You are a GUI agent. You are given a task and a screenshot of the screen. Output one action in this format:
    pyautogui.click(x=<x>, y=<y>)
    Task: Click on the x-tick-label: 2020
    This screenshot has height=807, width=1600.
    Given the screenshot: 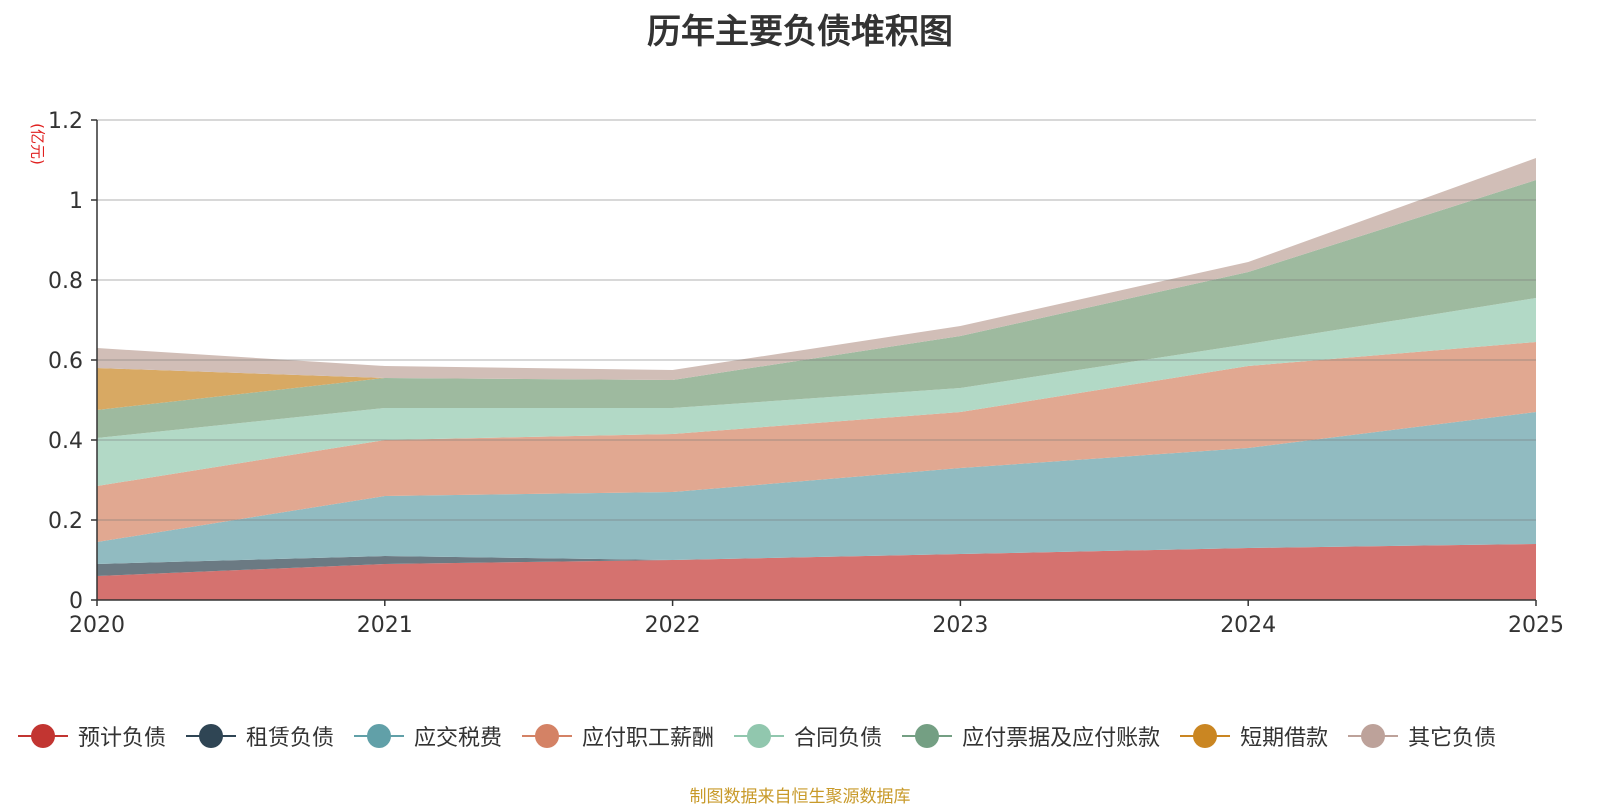 What is the action you would take?
    pyautogui.click(x=97, y=625)
    